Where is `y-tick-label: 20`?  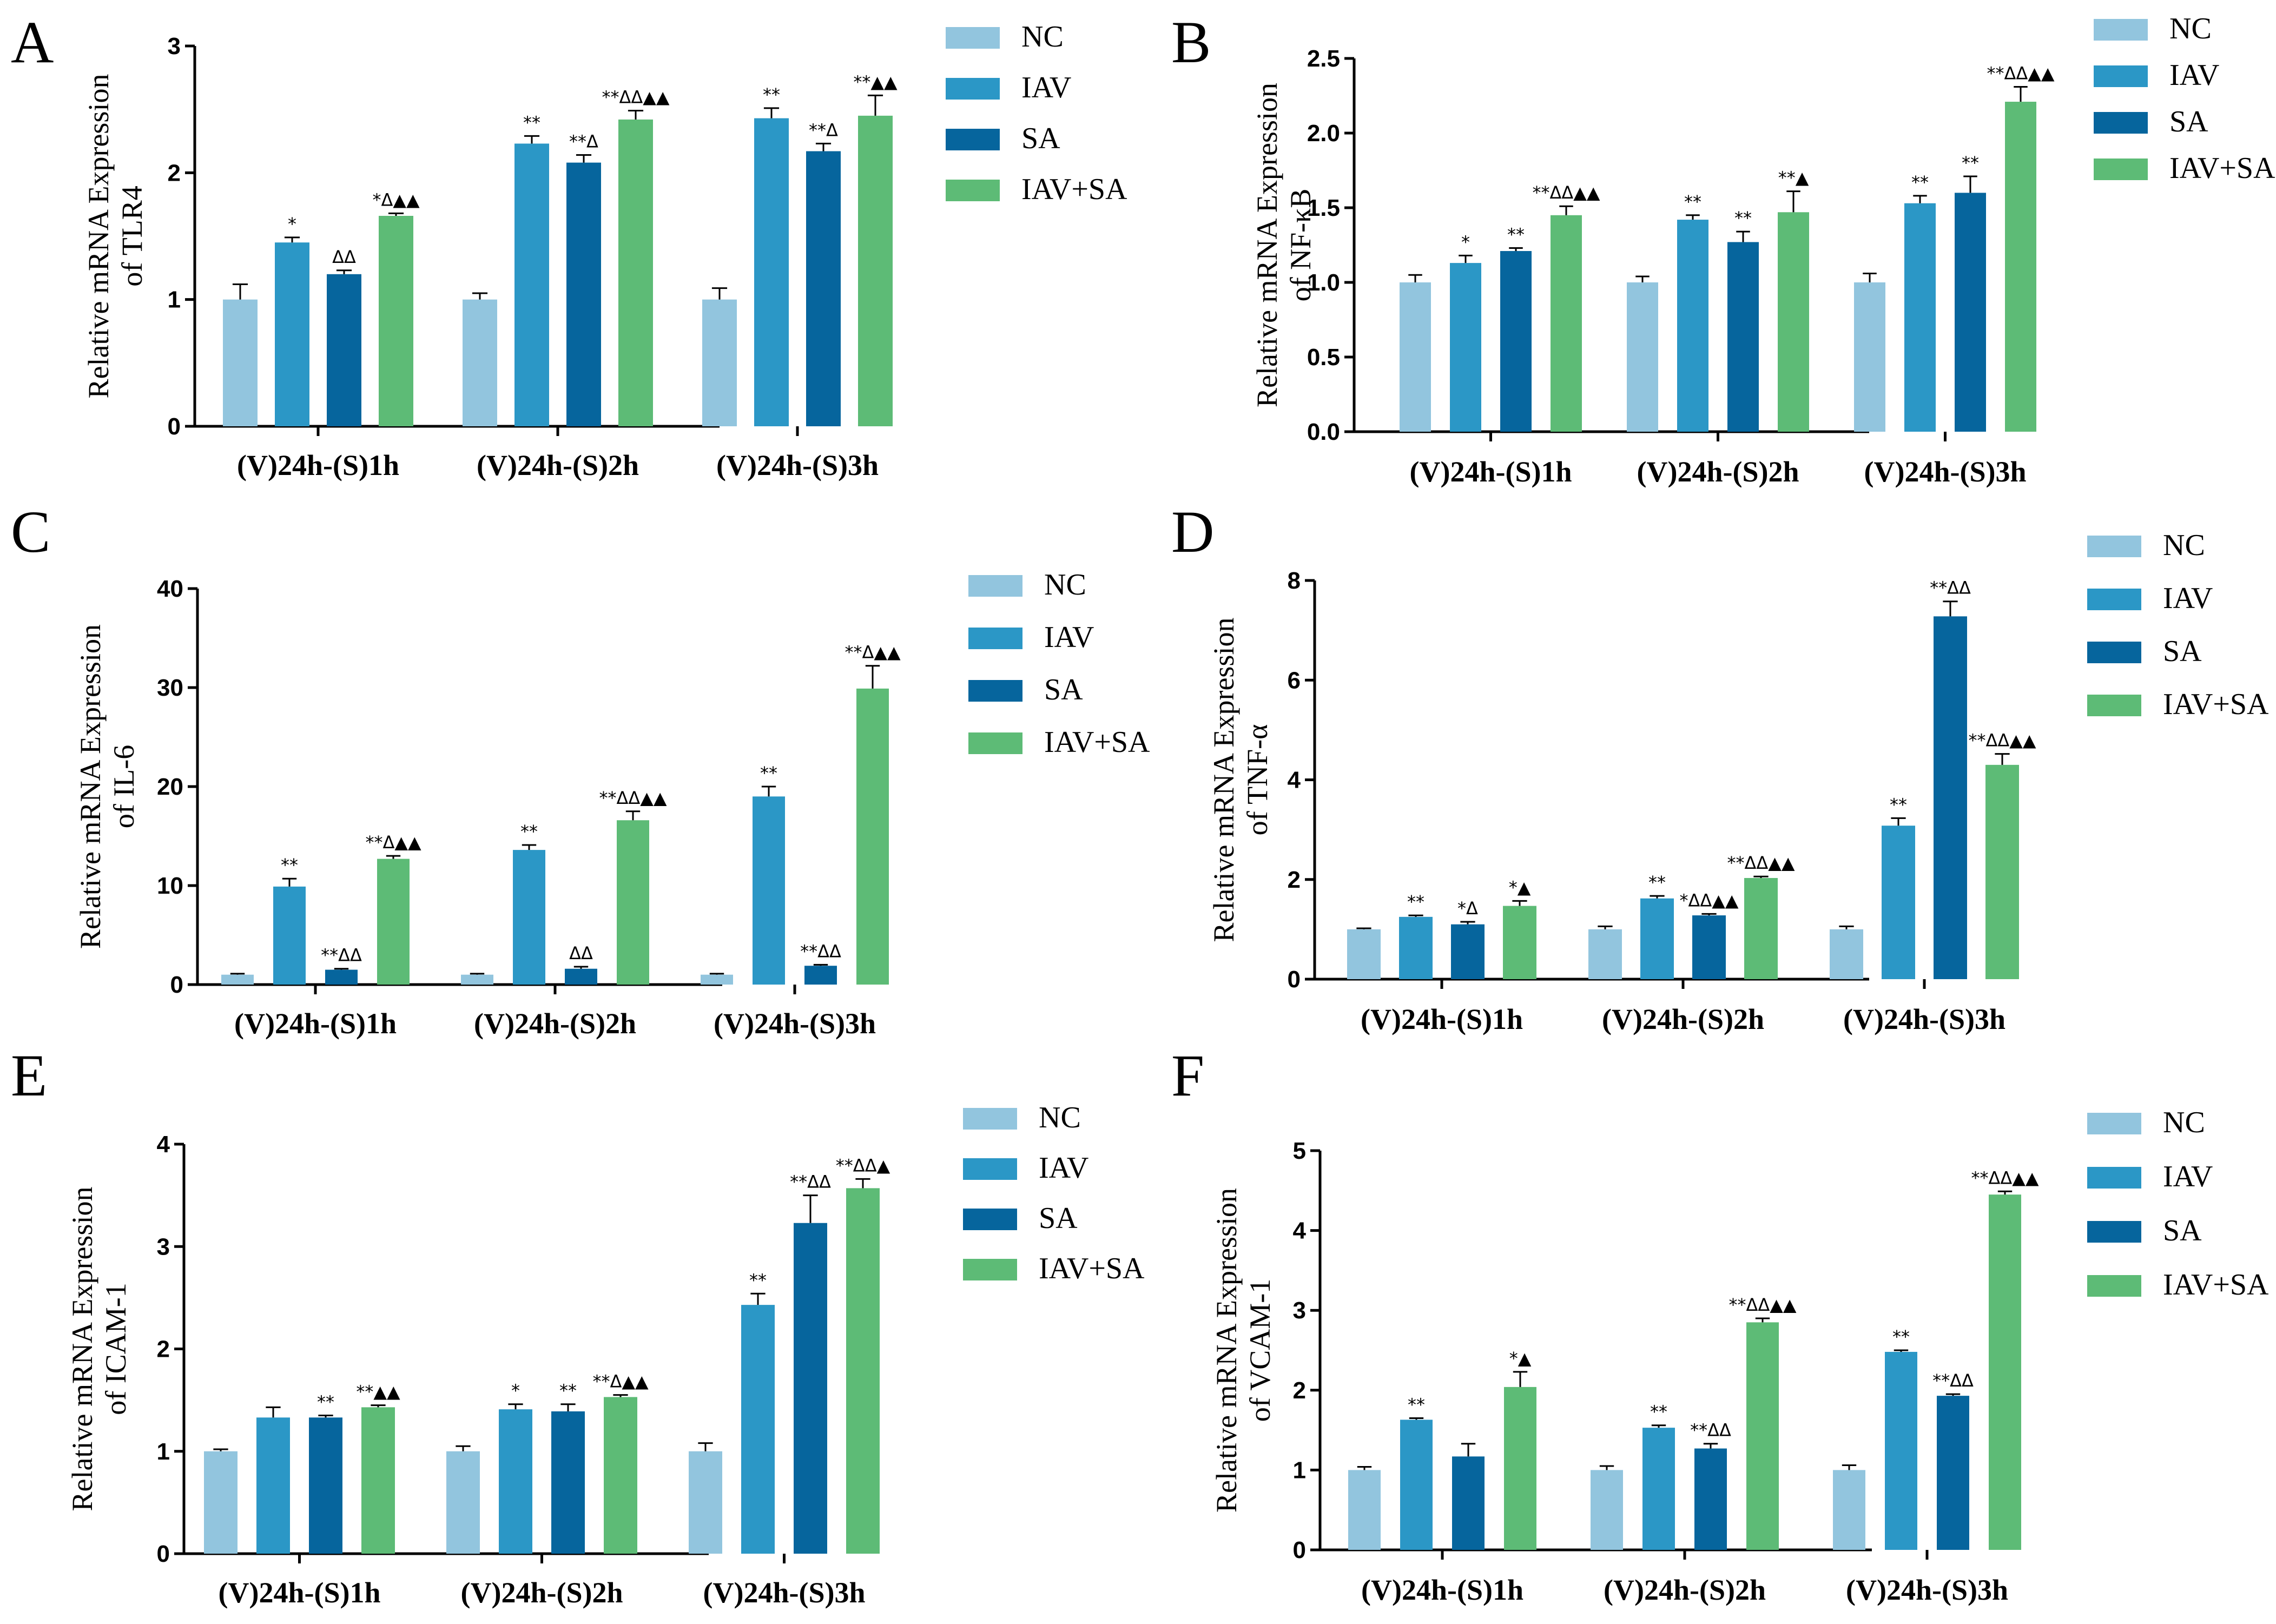
y-tick-label: 20 is located at coordinates (170, 787).